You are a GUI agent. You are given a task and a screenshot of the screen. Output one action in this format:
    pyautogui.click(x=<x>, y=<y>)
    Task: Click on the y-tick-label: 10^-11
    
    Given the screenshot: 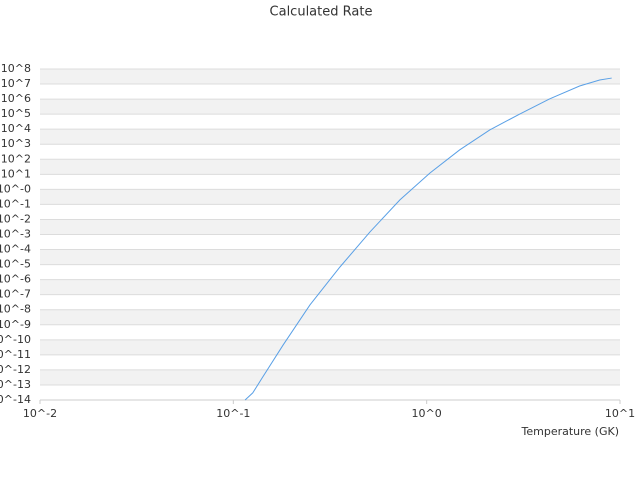 What is the action you would take?
    pyautogui.click(x=15, y=354)
    